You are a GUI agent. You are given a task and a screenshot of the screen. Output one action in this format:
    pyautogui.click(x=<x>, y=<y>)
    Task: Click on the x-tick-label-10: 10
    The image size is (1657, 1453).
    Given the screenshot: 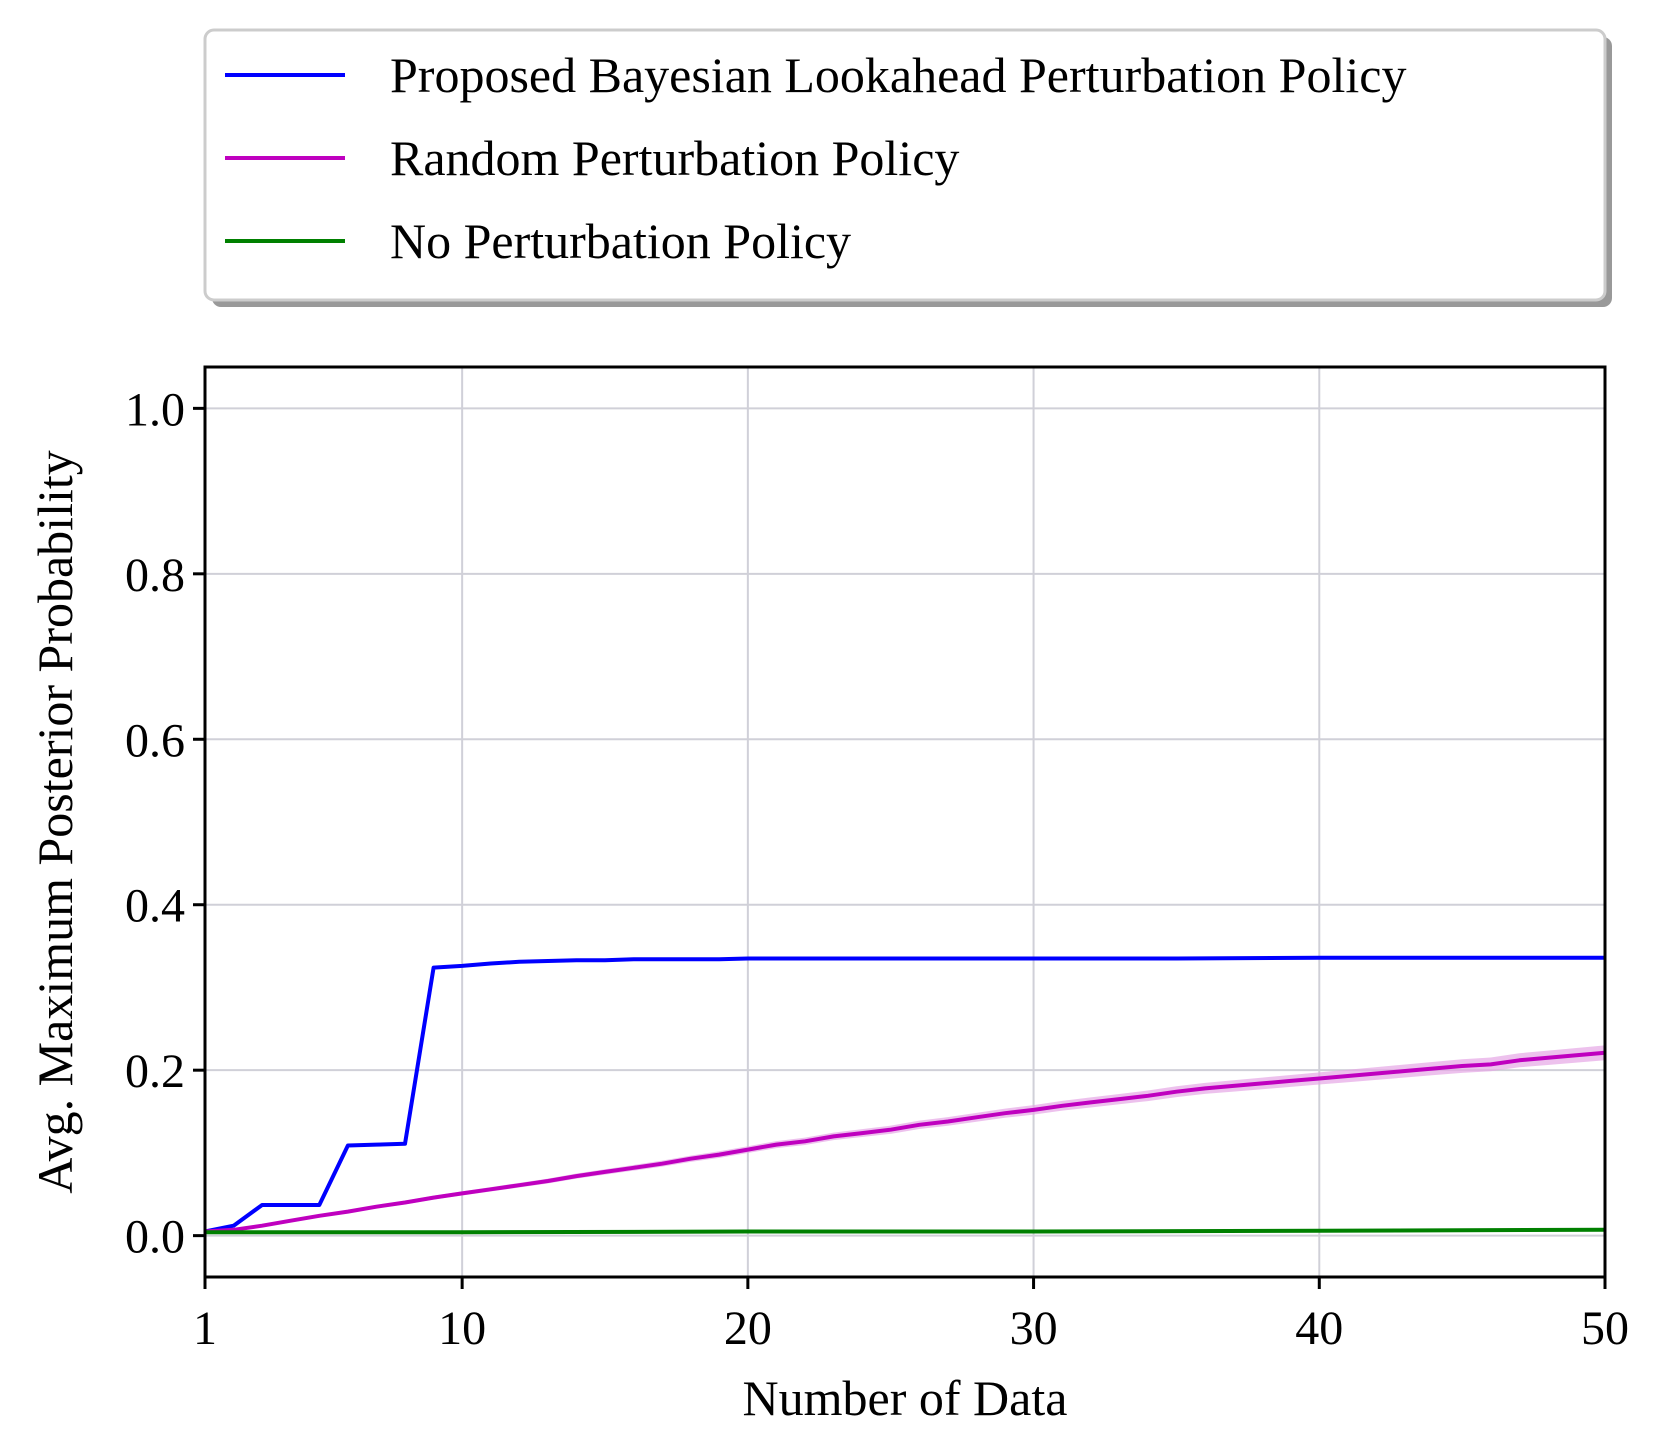 What is the action you would take?
    pyautogui.click(x=462, y=1328)
    